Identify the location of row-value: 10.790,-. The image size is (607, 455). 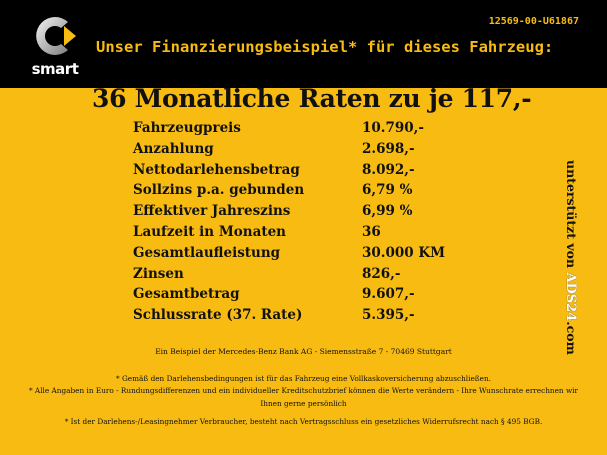
(393, 128).